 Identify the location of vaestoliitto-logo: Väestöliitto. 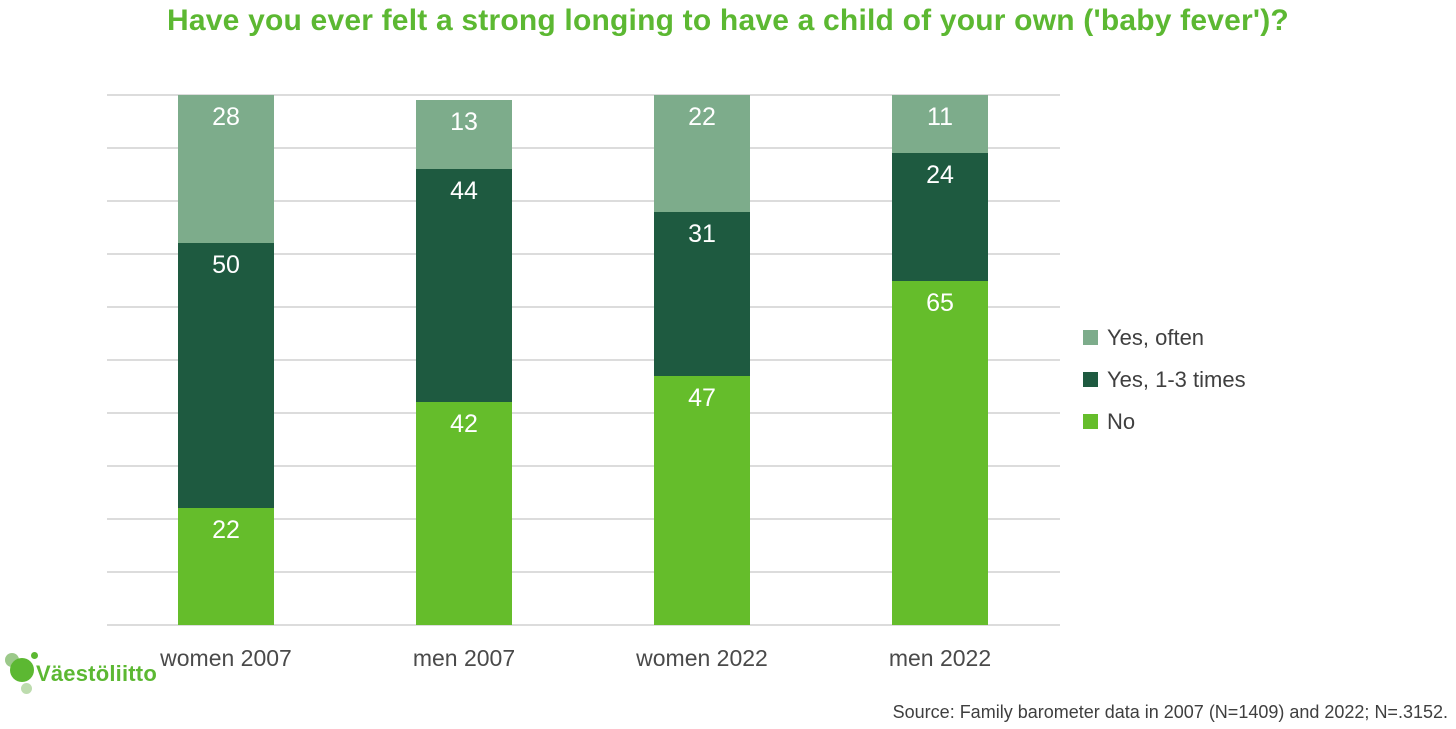
(117, 675).